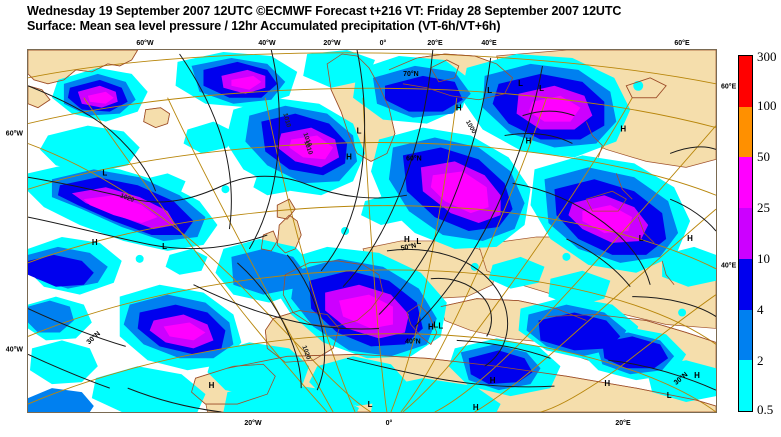 The image size is (781, 437). What do you see at coordinates (253, 423) in the screenshot?
I see `axis-bottom-label: 20°W` at bounding box center [253, 423].